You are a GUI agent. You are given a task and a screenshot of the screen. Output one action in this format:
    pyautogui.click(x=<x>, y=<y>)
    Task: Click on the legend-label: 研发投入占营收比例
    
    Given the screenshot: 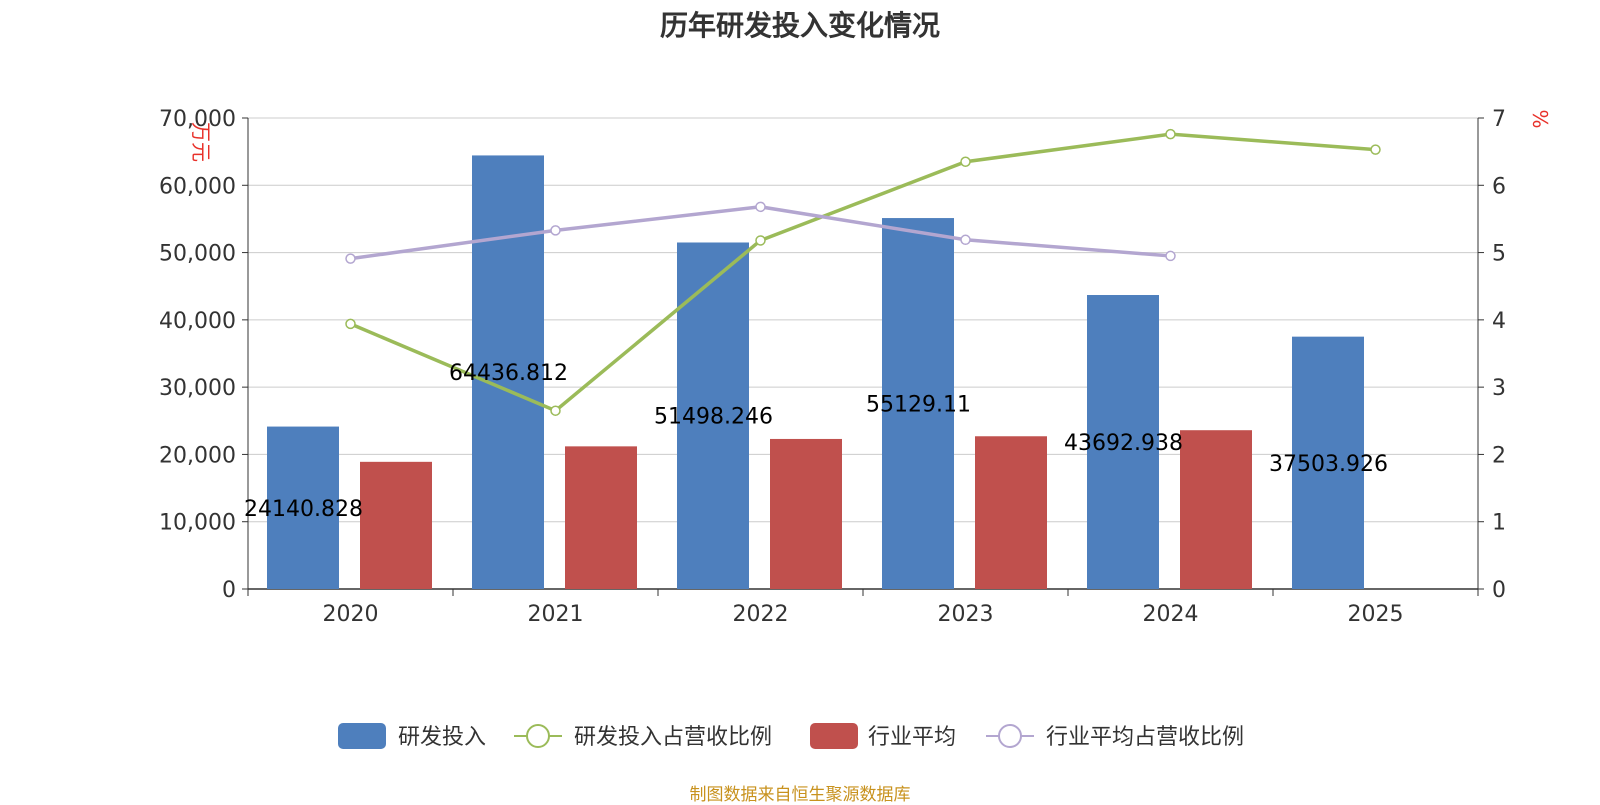 What is the action you would take?
    pyautogui.click(x=673, y=737)
    